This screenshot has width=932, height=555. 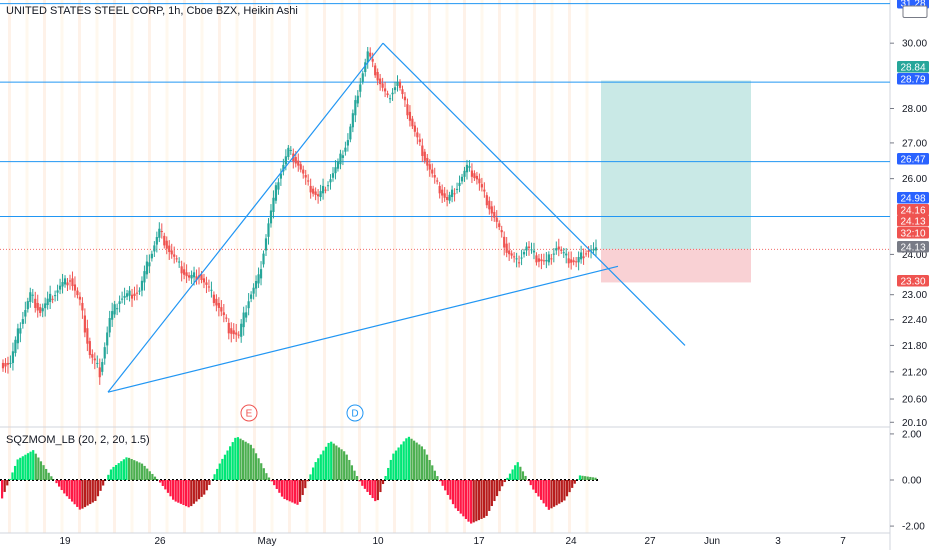 I want to click on time-tick-label: Jun, so click(x=712, y=541).